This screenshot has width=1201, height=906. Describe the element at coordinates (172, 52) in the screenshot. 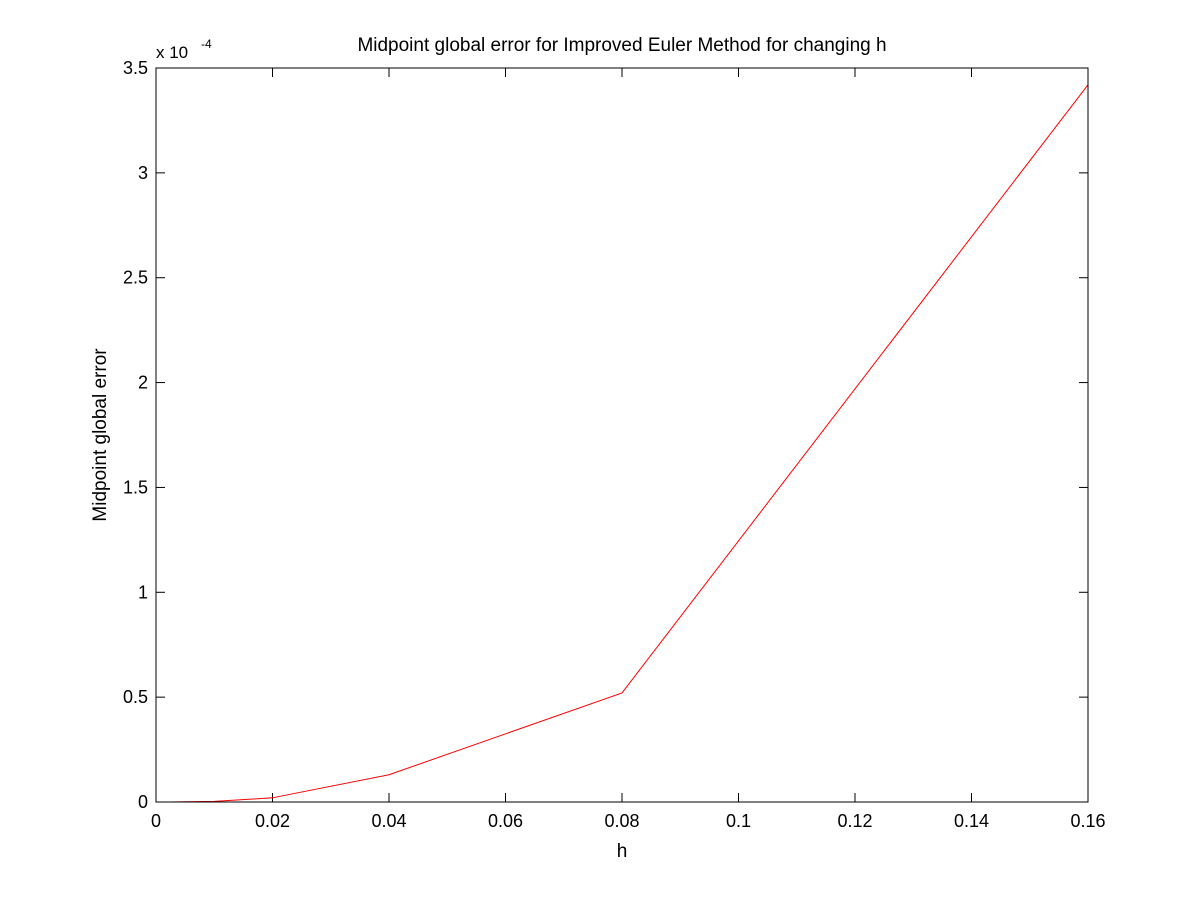

I see `y-multiplier-base: x 10` at that location.